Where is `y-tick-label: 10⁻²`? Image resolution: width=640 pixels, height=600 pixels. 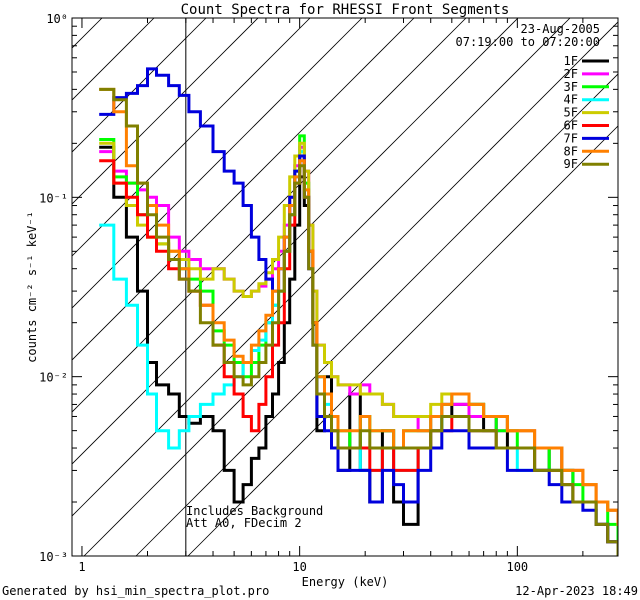 y-tick-label: 10⁻² is located at coordinates (53, 378).